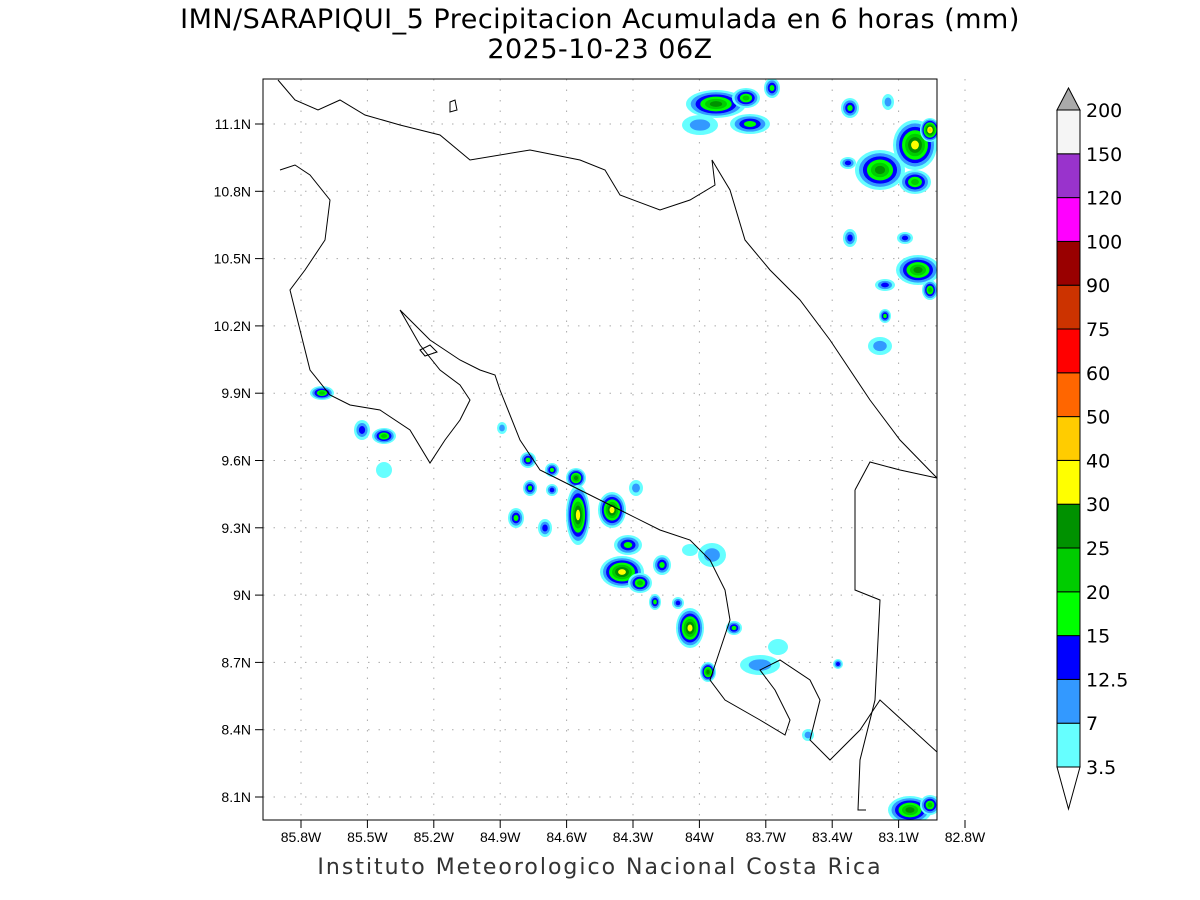 This screenshot has height=900, width=1200. I want to click on colorbar-label: 50, so click(1098, 418).